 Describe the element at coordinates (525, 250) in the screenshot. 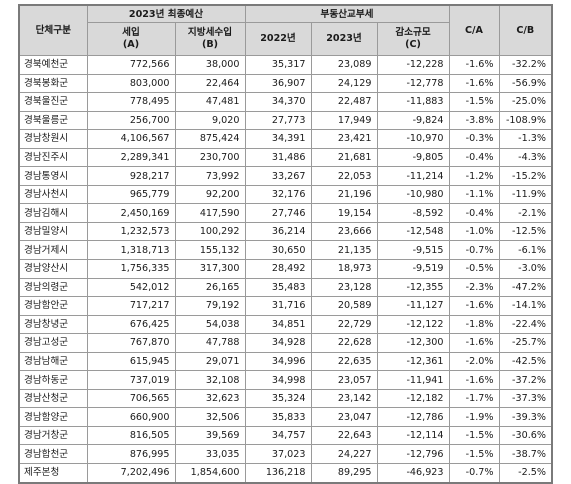

I see `cell-cb: -6.1%` at that location.